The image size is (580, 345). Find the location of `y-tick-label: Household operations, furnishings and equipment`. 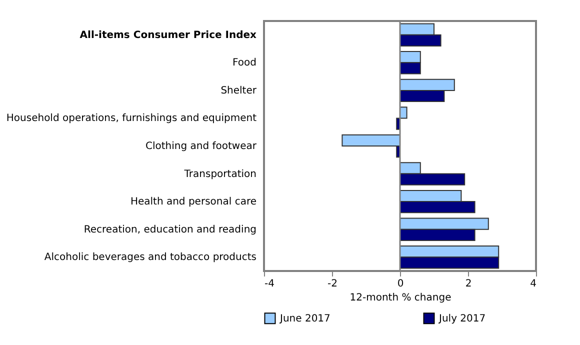

y-tick-label: Household operations, furnishings and equipment is located at coordinates (131, 118).